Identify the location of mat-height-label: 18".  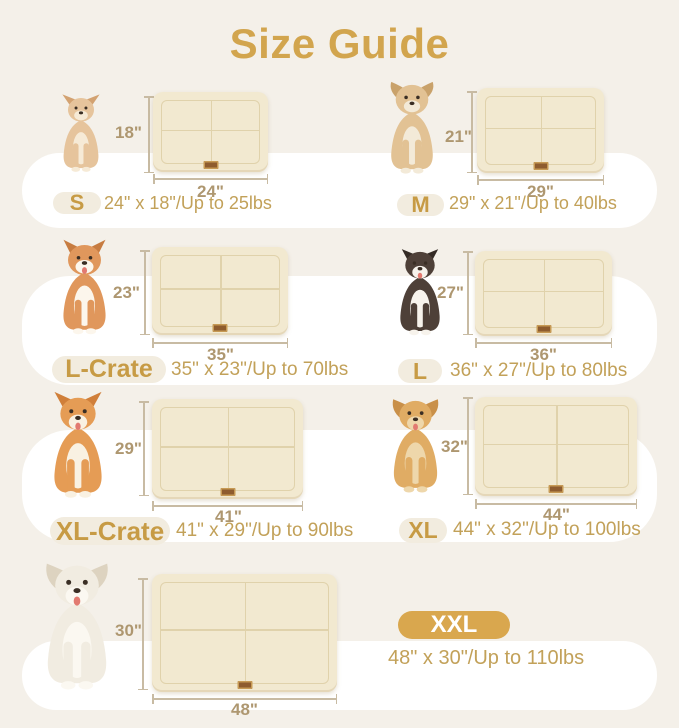
(128, 132).